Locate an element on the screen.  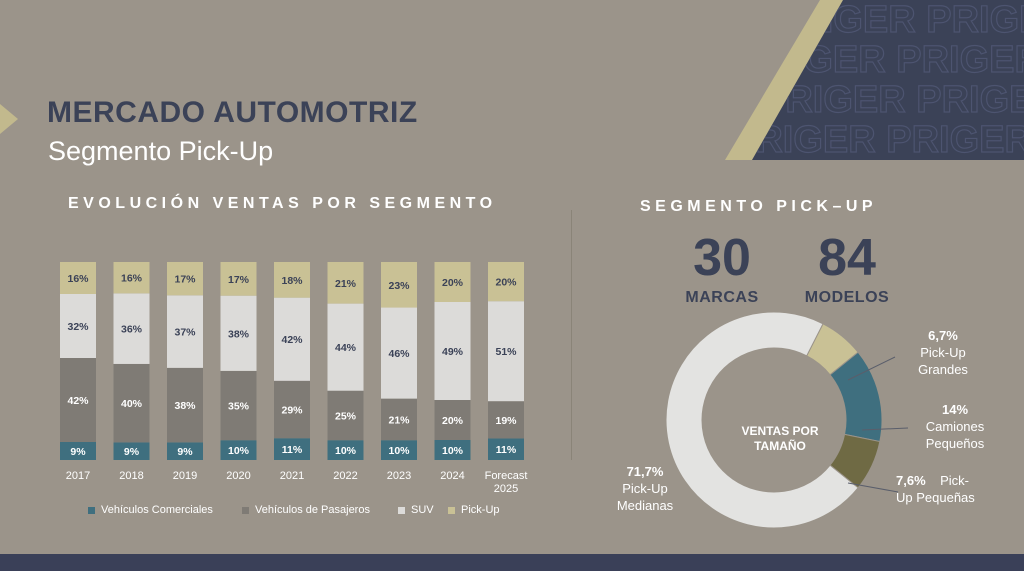
bar-data-label: 40% is located at coordinates (132, 404).